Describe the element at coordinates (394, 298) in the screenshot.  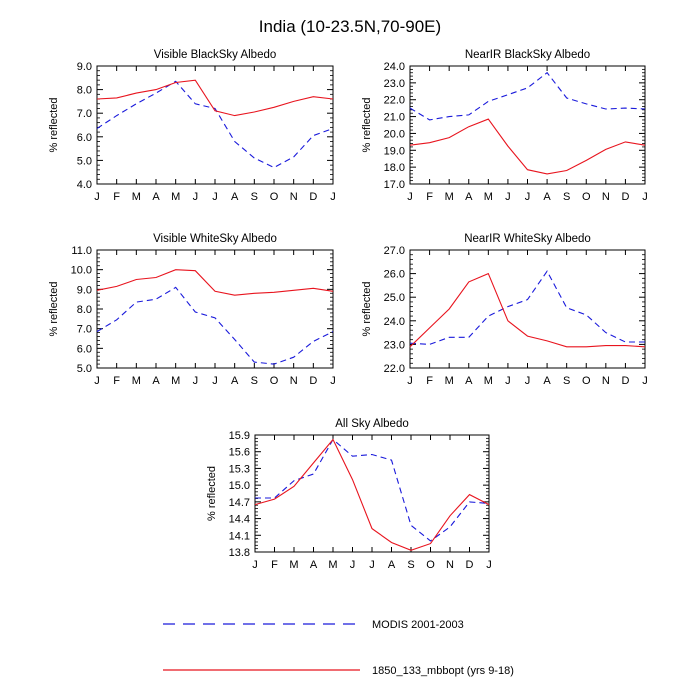
I see `y-tick-label: 25.0` at that location.